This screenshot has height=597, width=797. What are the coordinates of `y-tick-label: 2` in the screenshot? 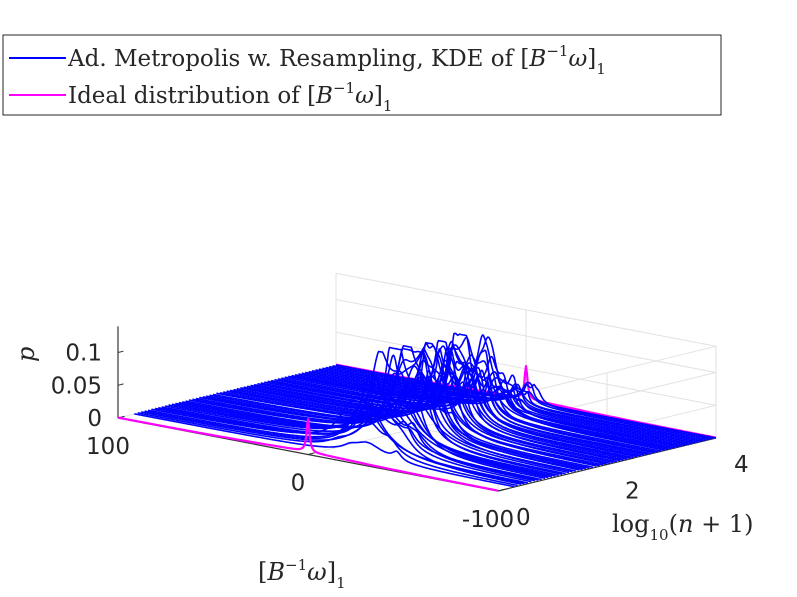 It's located at (632, 492).